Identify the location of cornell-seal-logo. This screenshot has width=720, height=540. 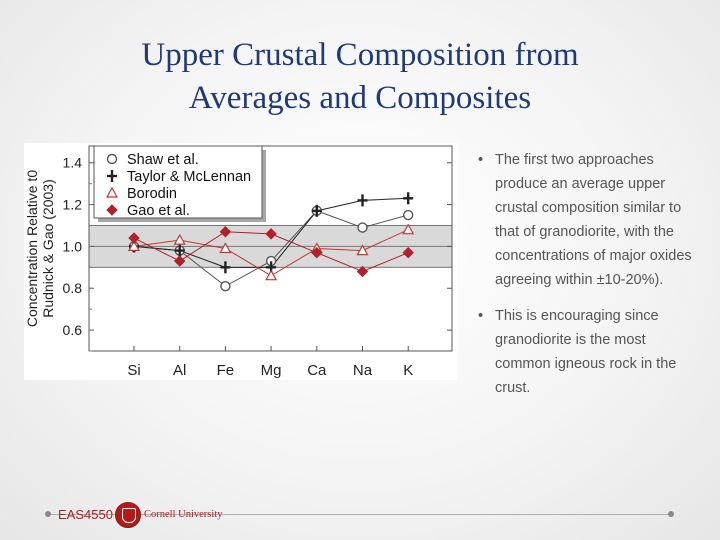
(128, 515).